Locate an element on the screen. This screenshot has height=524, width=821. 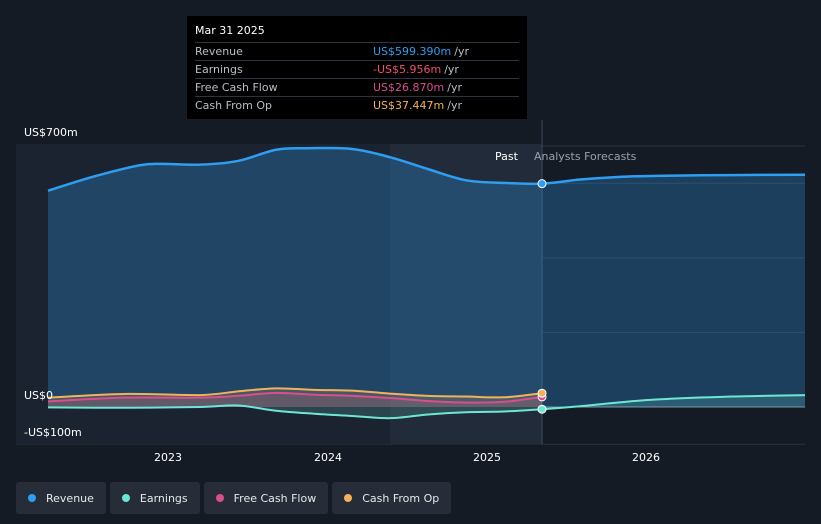
cash-from-op-area is located at coordinates (295, 397).